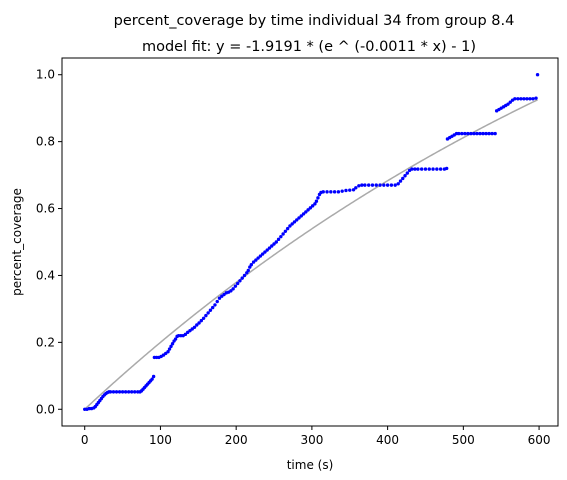 This screenshot has height=480, width=567. Describe the element at coordinates (310, 465) in the screenshot. I see `x-axis-label: time (s)` at that location.